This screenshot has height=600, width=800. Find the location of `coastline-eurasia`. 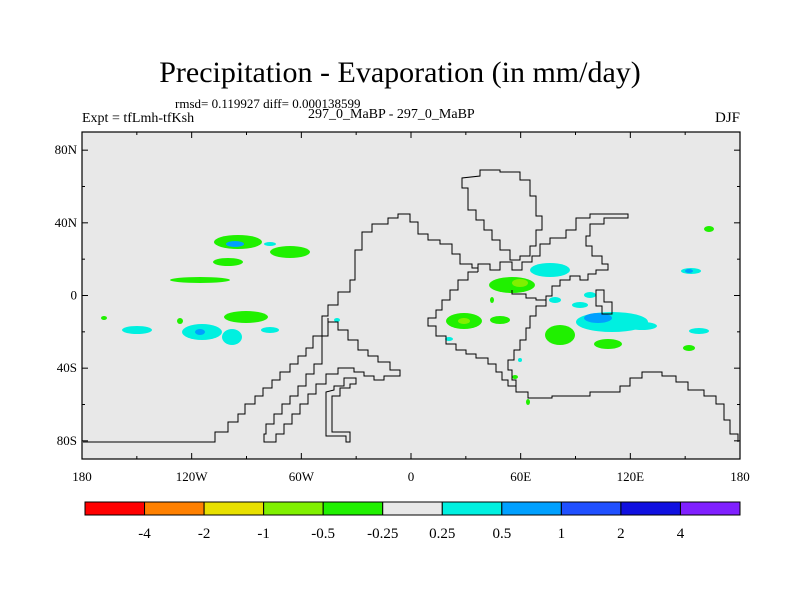

coastline-eurasia is located at coordinates (553, 257).